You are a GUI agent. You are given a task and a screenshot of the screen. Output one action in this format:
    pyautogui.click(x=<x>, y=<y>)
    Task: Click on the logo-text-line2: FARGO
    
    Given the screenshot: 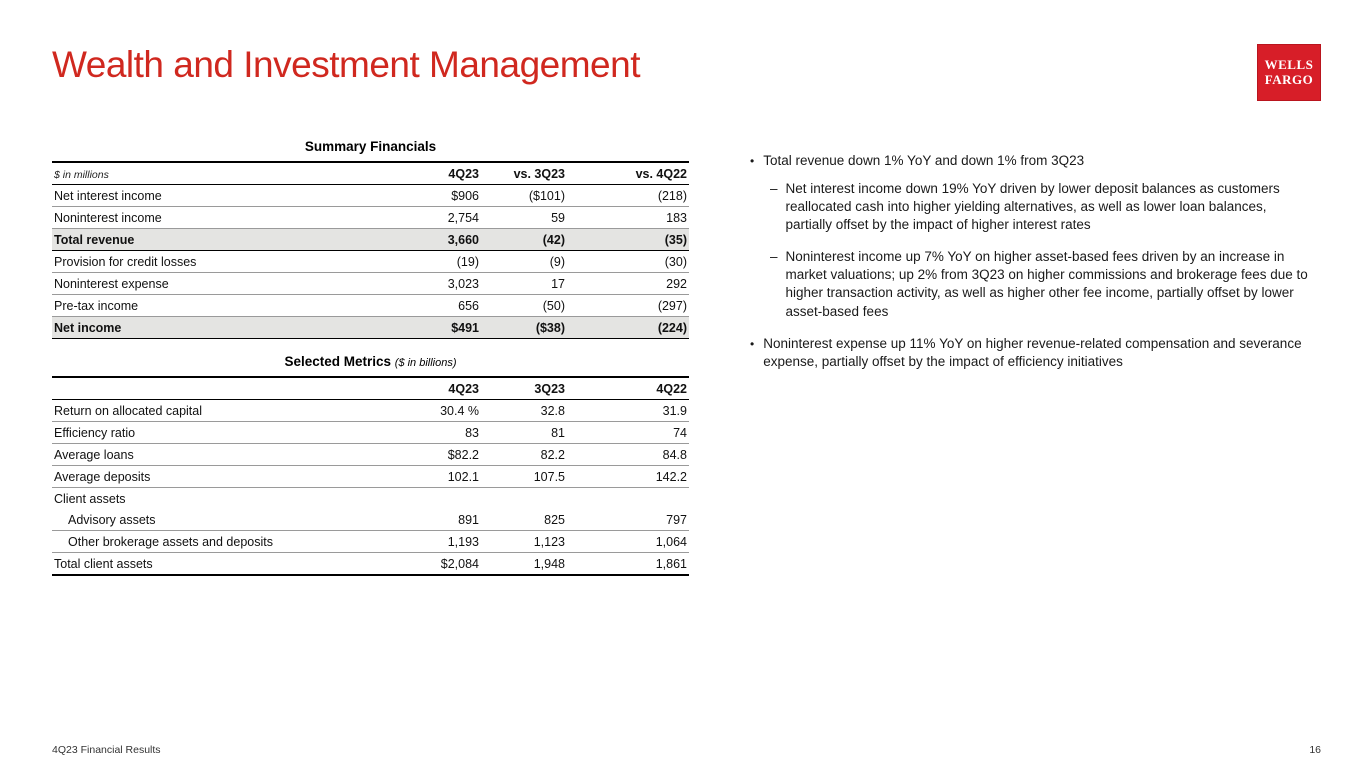 What is the action you would take?
    pyautogui.click(x=1289, y=79)
    